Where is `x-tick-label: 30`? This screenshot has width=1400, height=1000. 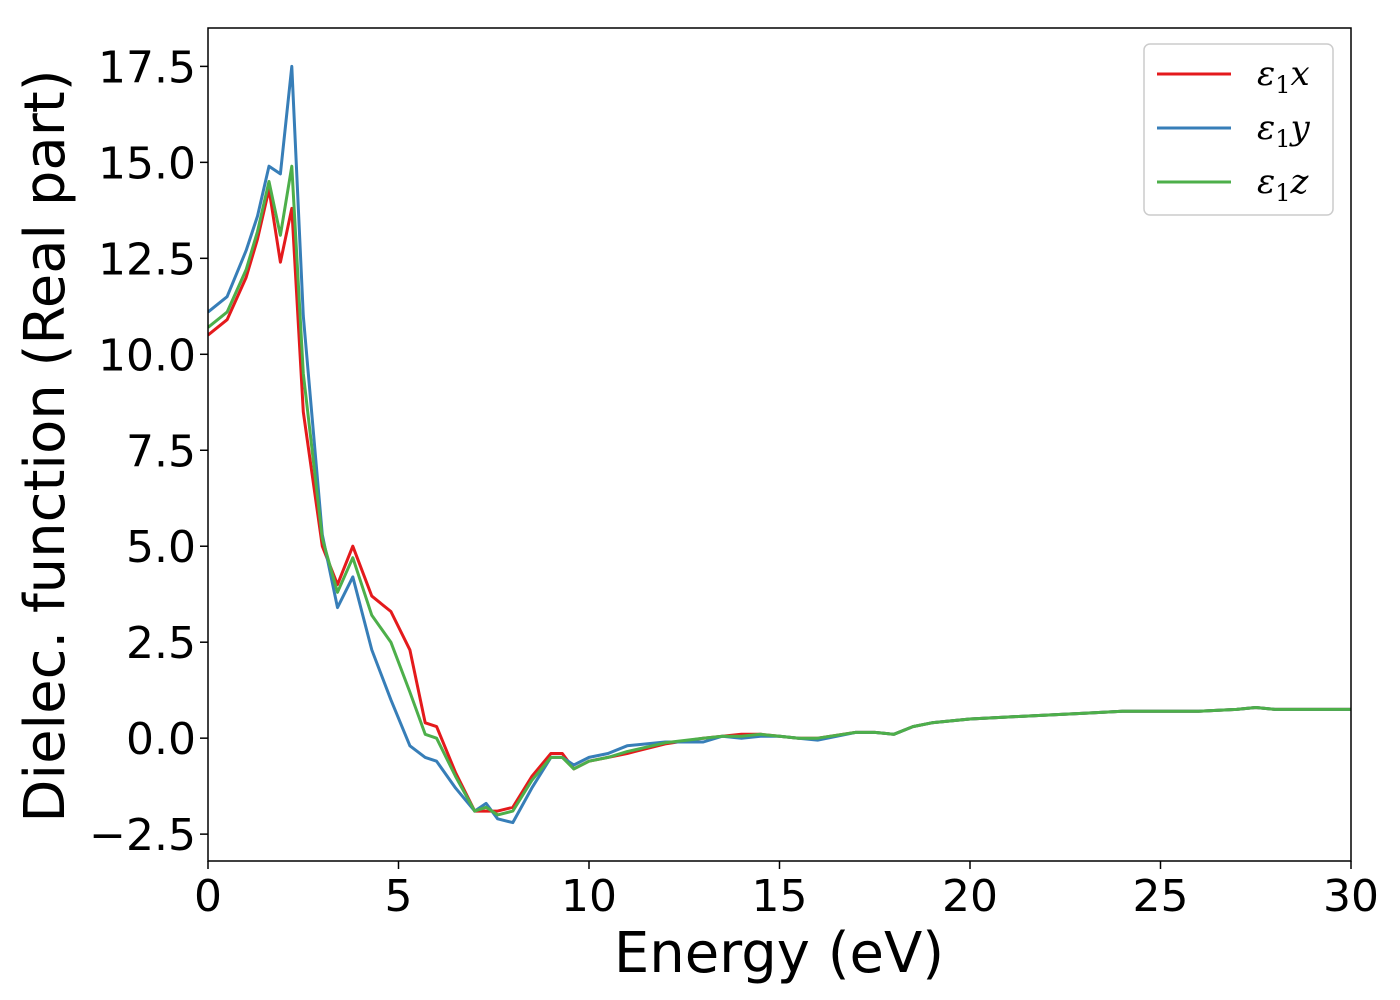
x-tick-label: 30 is located at coordinates (1351, 896).